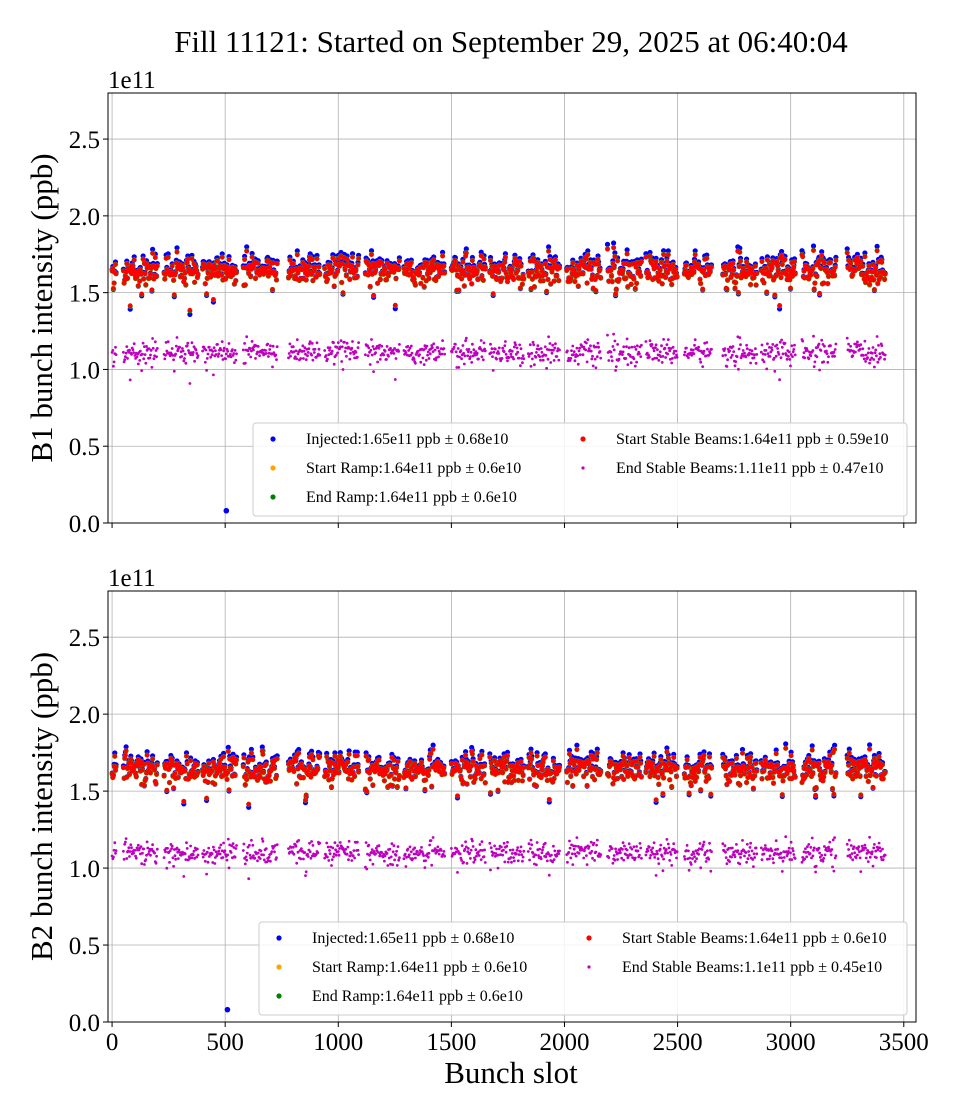 This screenshot has width=960, height=1120. Describe the element at coordinates (84, 294) in the screenshot. I see `y-tick-label: 1.5` at that location.